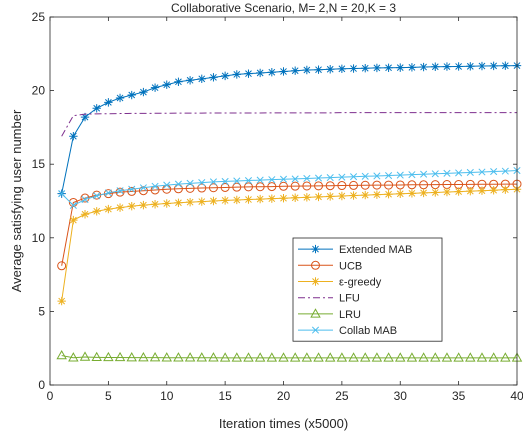 This screenshot has width=523, height=438. I want to click on data-point-0-25-shape, so click(353, 68).